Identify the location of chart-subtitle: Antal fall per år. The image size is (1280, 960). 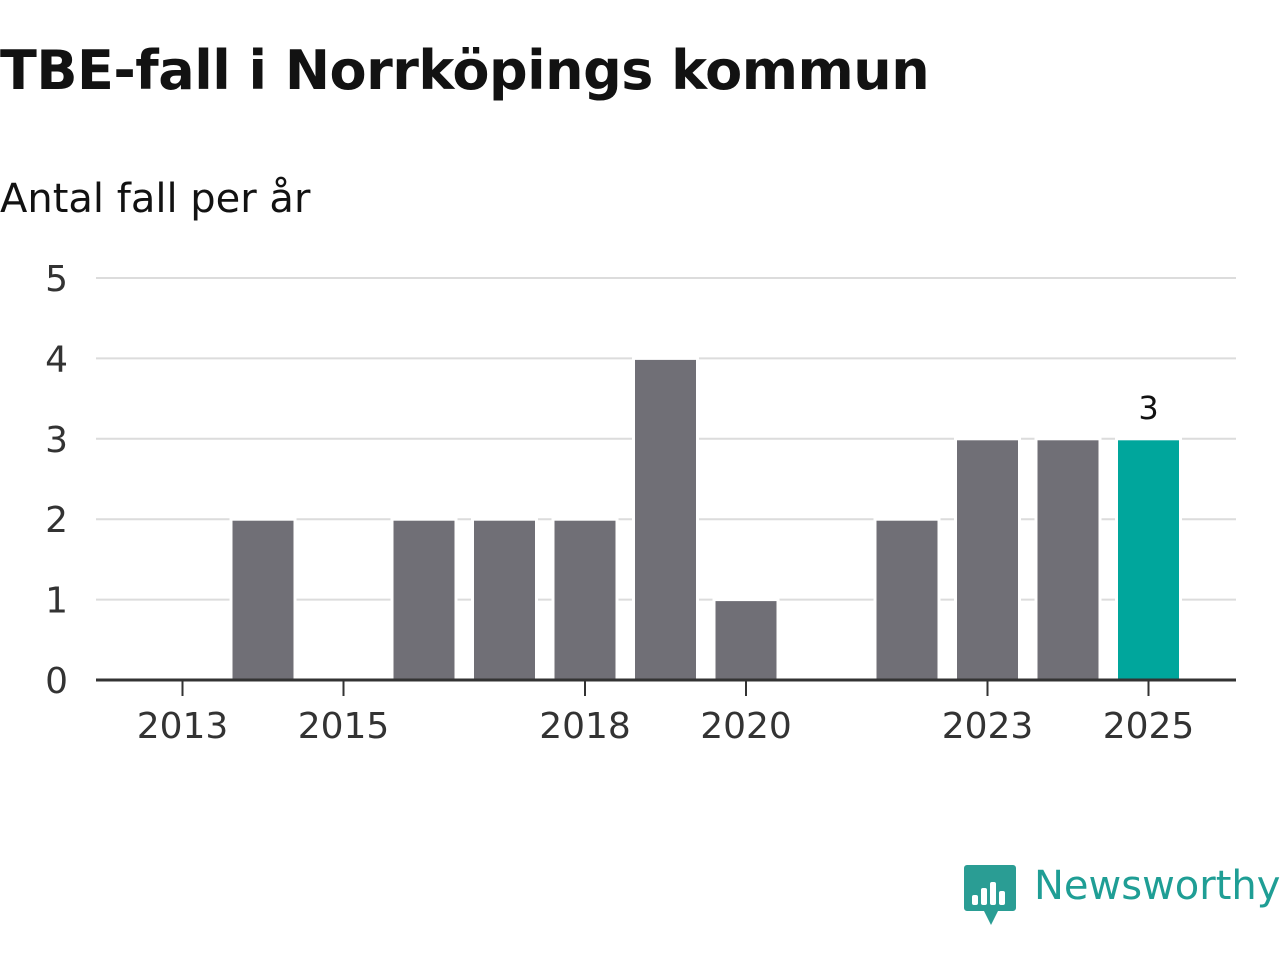
(155, 199).